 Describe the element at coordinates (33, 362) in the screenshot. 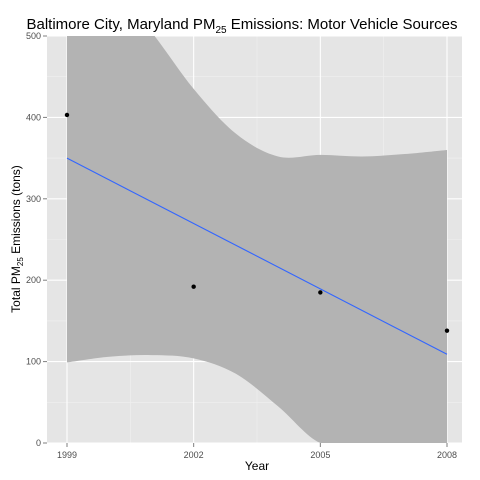

I see `y-tick-label: 100` at that location.